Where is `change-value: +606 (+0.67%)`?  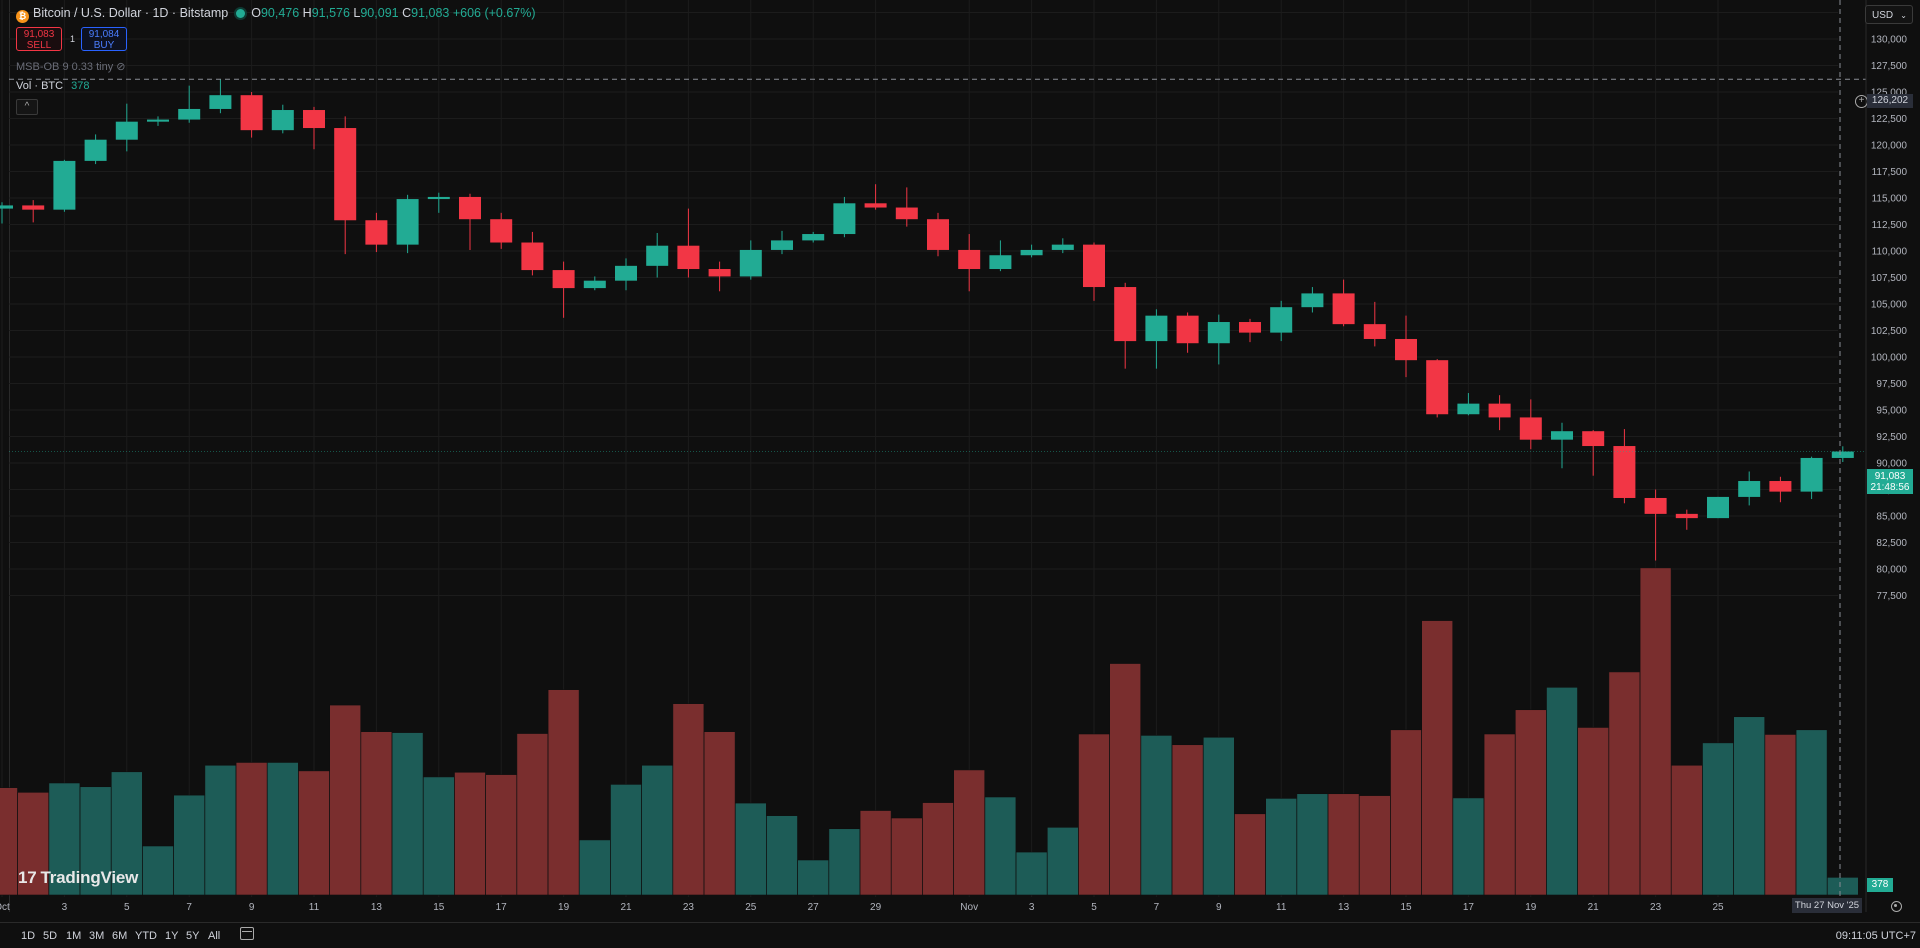
change-value: +606 (+0.67%) is located at coordinates (494, 13).